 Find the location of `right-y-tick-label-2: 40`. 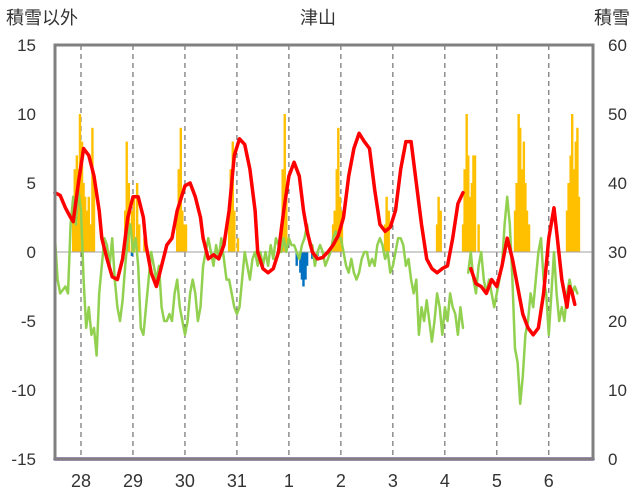

right-y-tick-label-2: 40 is located at coordinates (617, 183).